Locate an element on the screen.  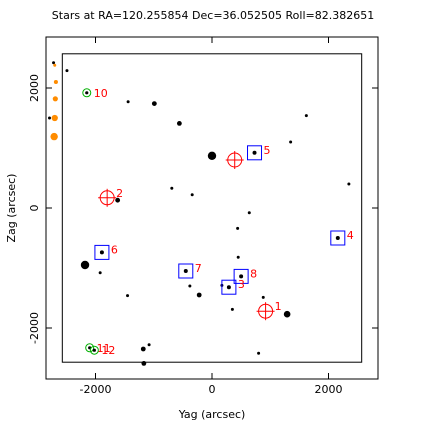
x-tick-label: 0 is located at coordinates (212, 389).